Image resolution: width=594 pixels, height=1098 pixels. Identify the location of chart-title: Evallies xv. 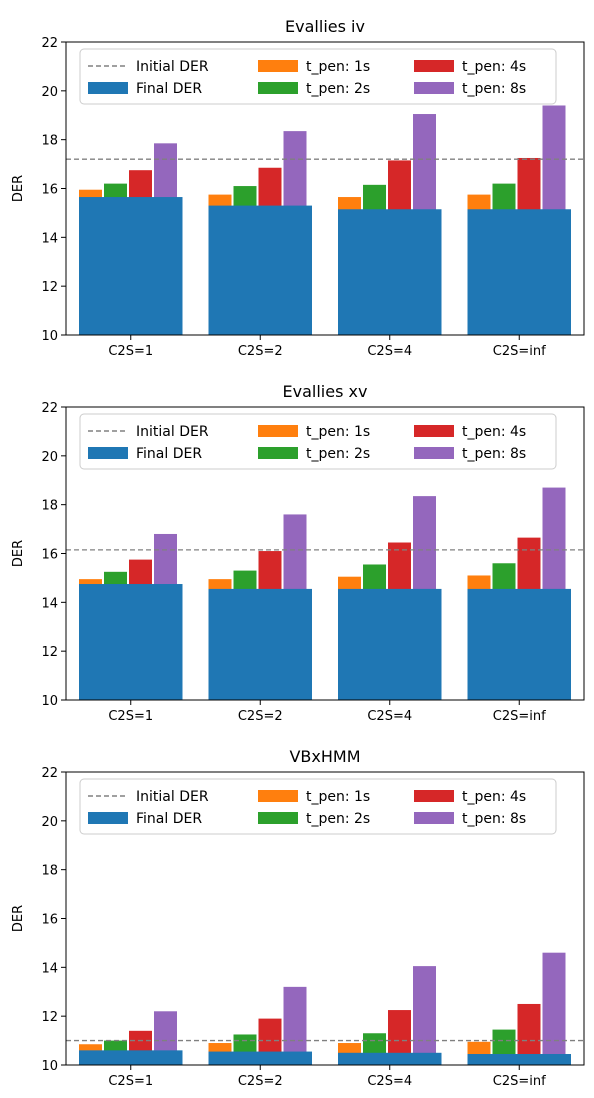
(325, 391).